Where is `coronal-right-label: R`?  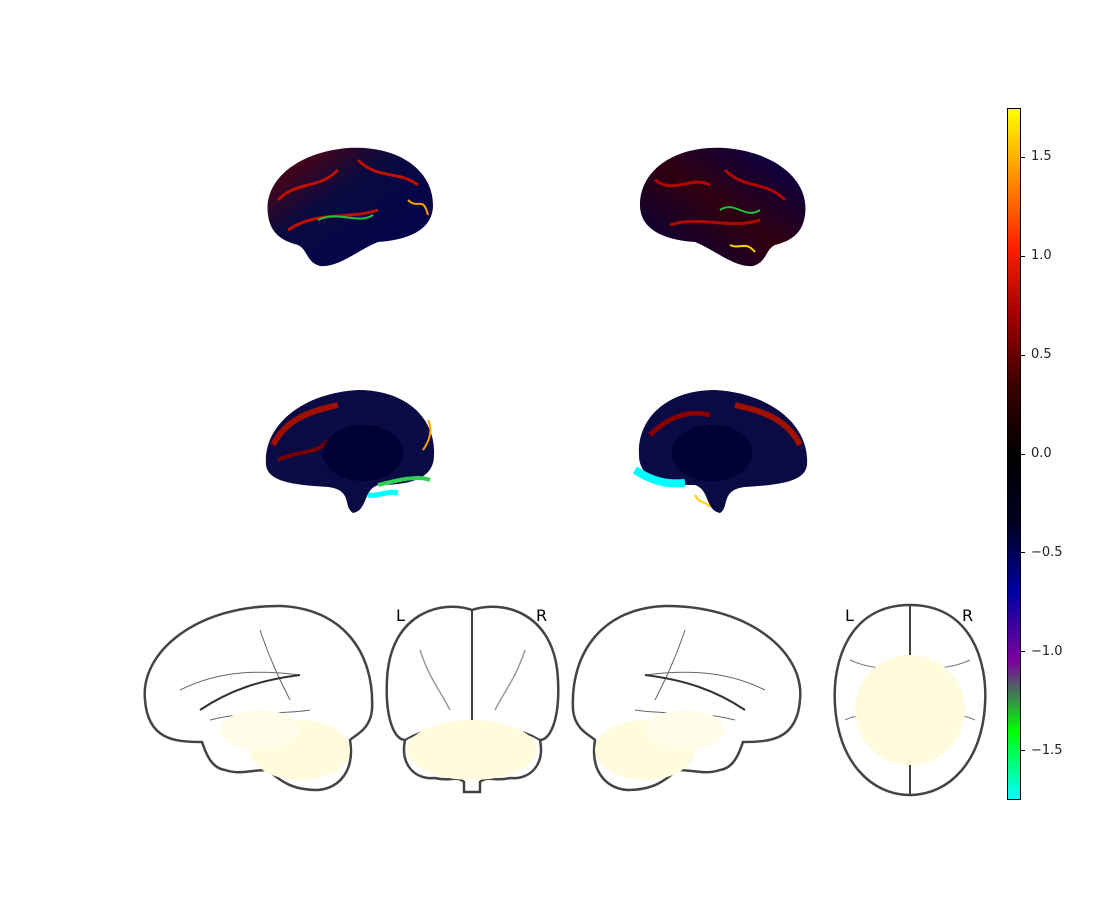 coronal-right-label: R is located at coordinates (542, 615).